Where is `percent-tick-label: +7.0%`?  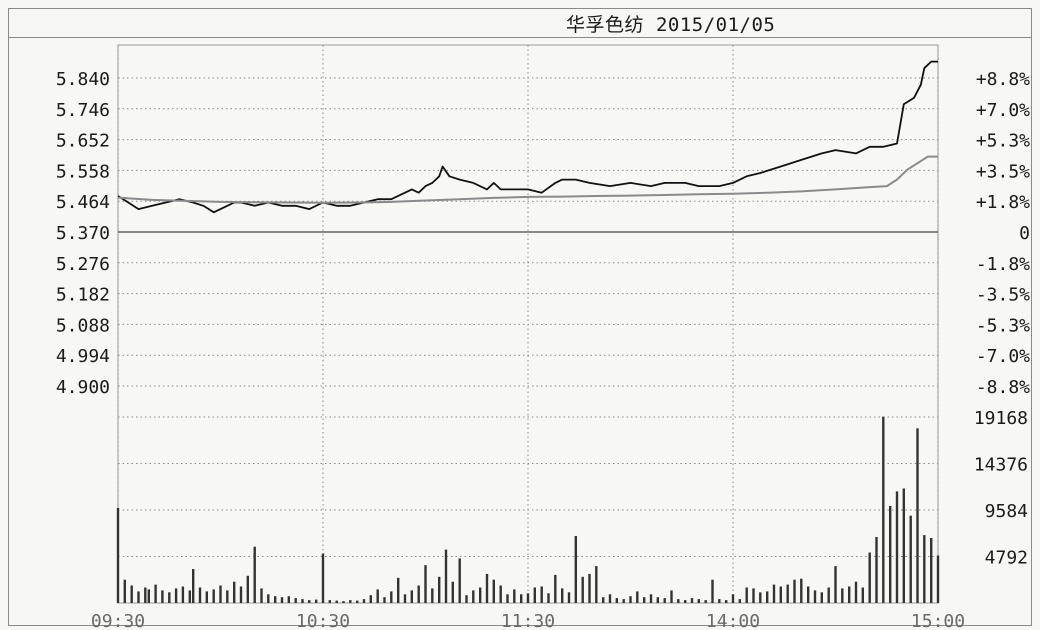 percent-tick-label: +7.0% is located at coordinates (1003, 110).